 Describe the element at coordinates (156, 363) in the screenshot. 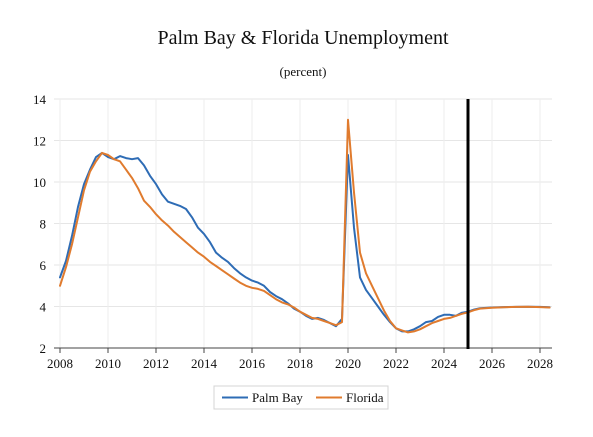

I see `x-tick-label: 2012` at that location.